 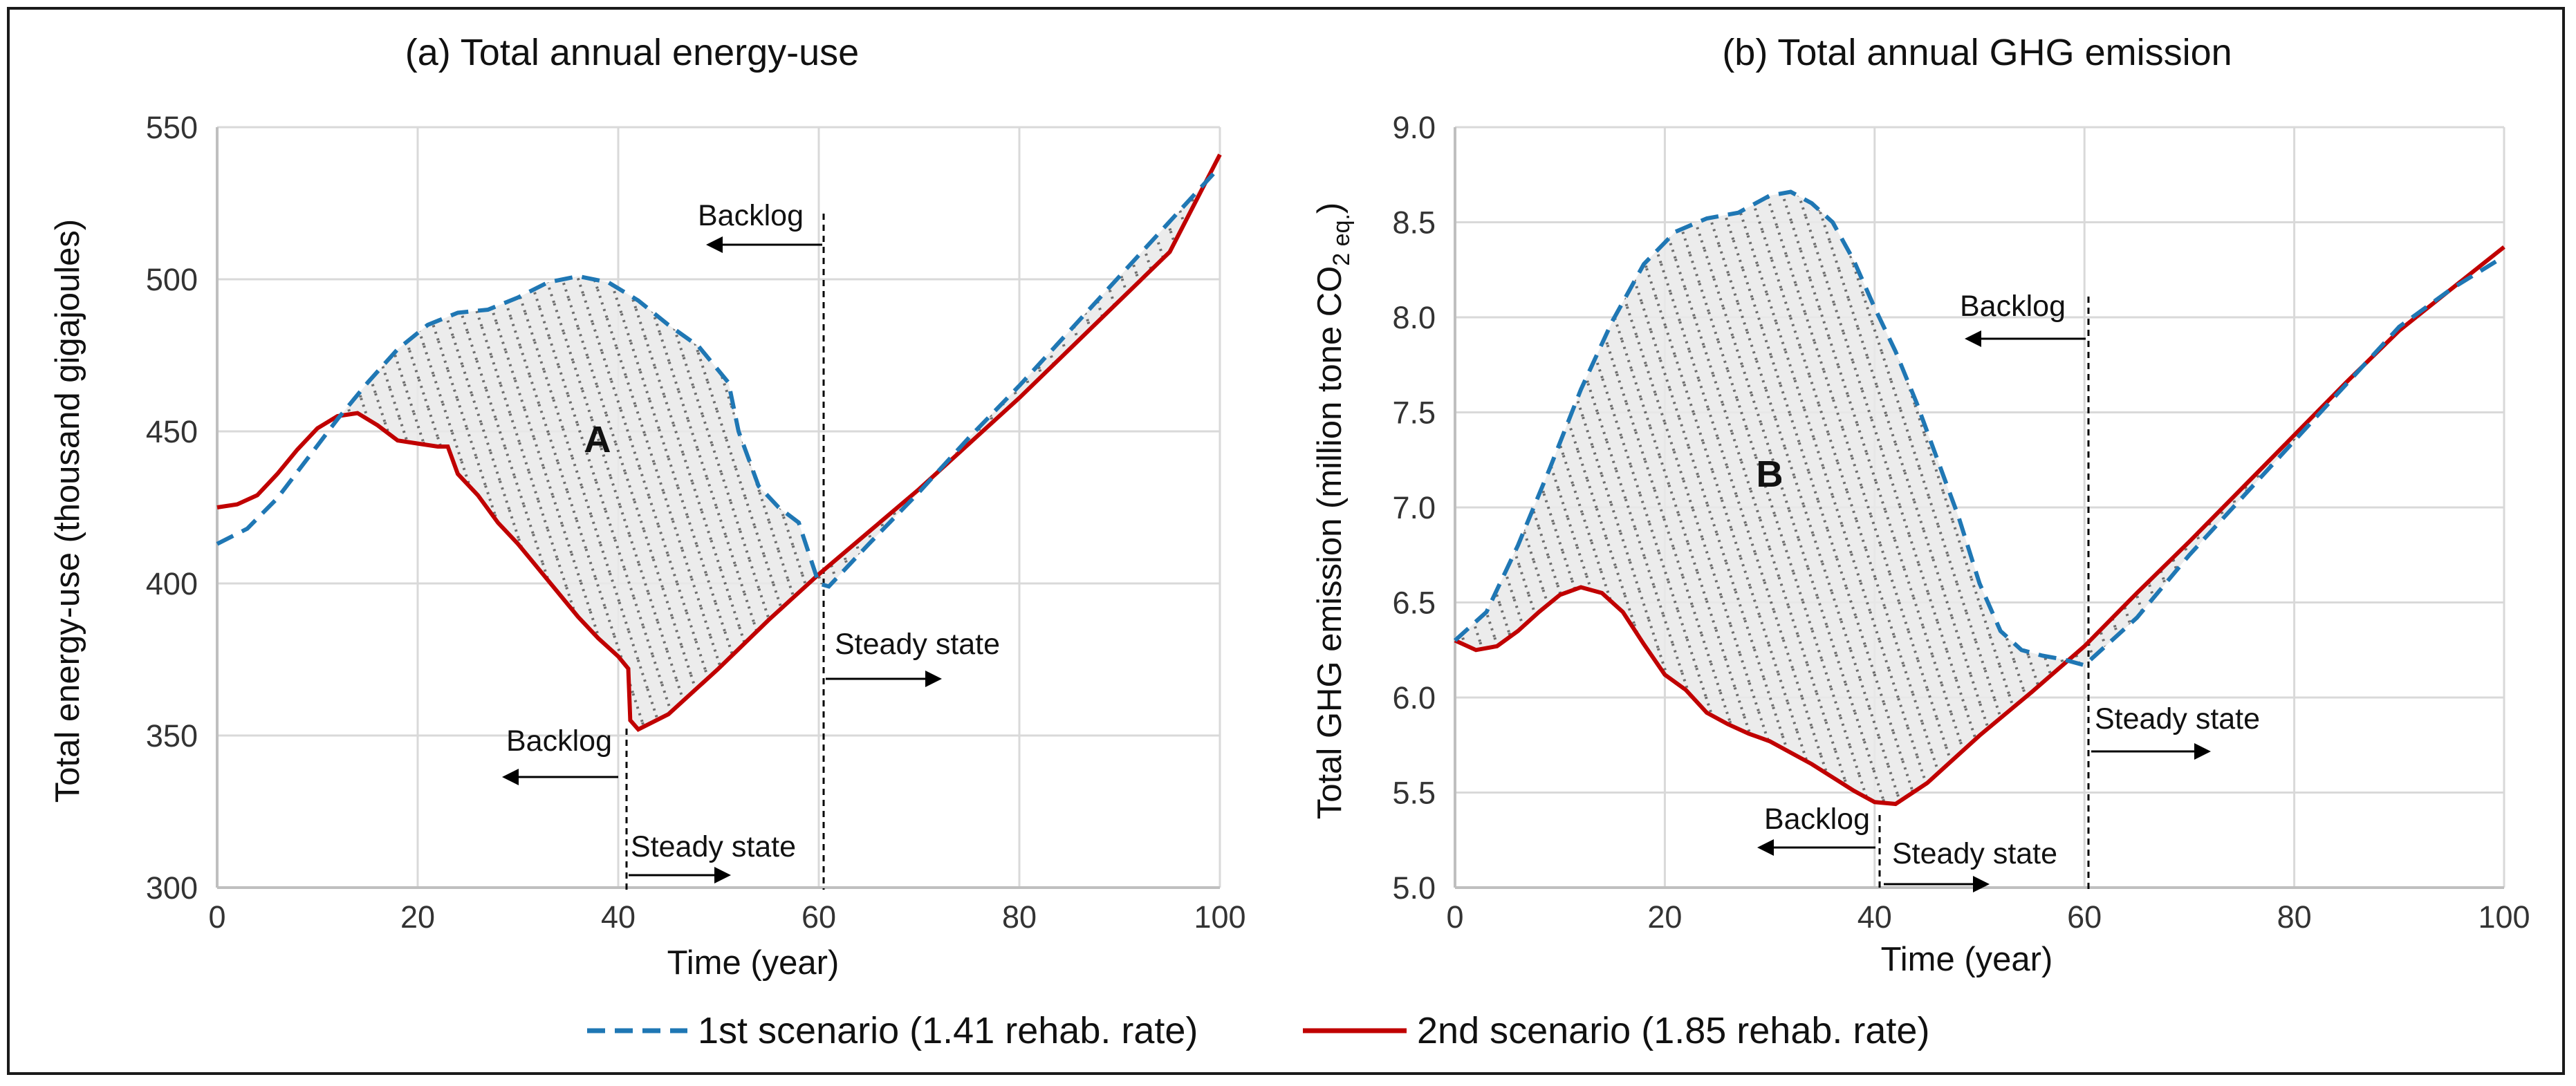 I want to click on region-a-label: A, so click(x=598, y=439).